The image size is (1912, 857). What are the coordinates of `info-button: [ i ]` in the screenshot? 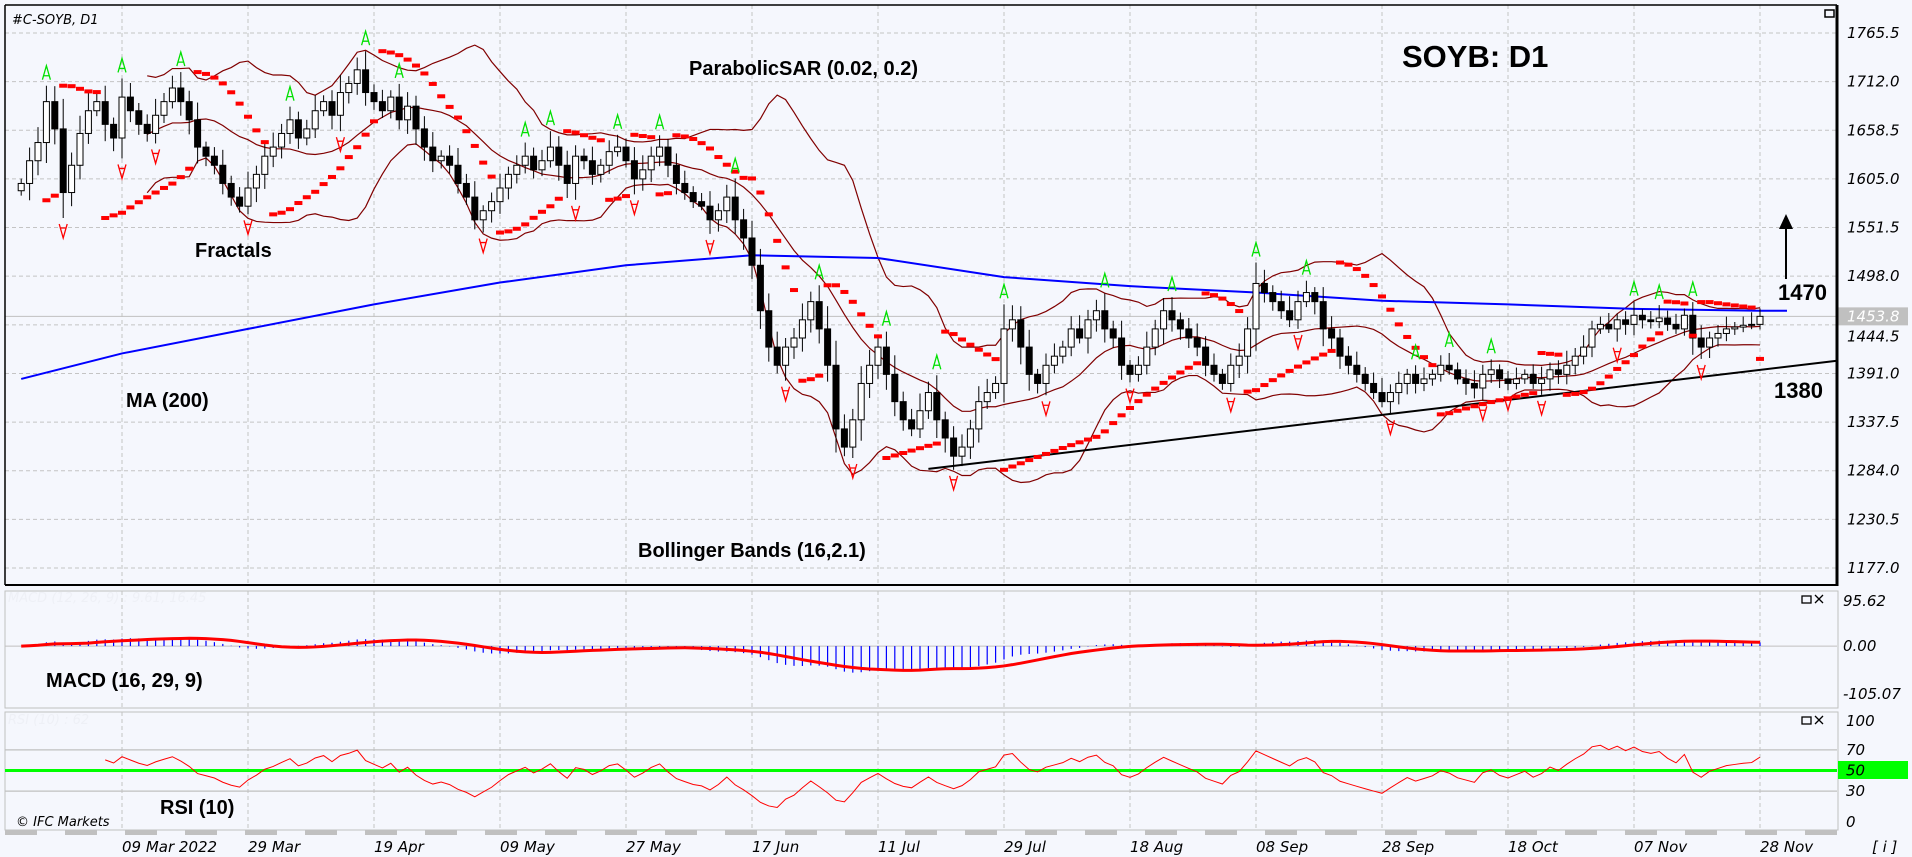 It's located at (1885, 847).